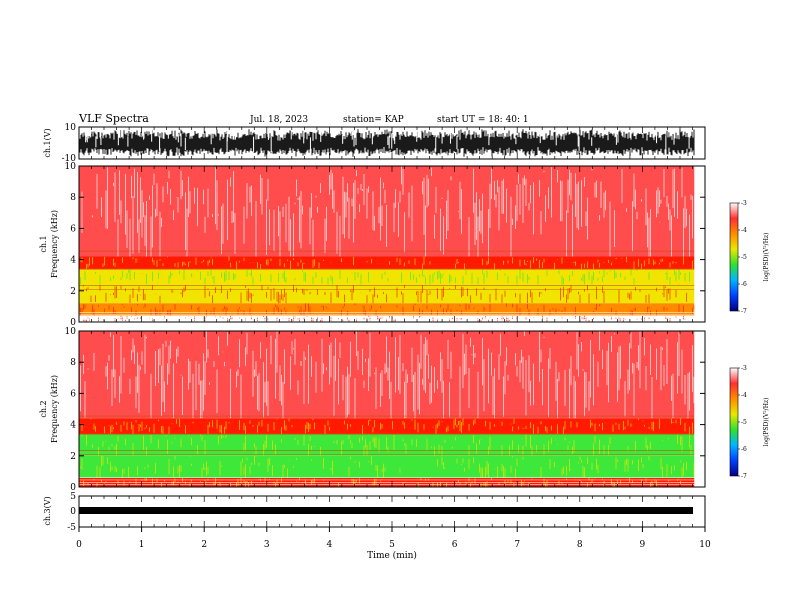 This screenshot has height=612, width=792. Describe the element at coordinates (43, 408) in the screenshot. I see `ch2-spectrogram-ylabel: ch.2` at that location.